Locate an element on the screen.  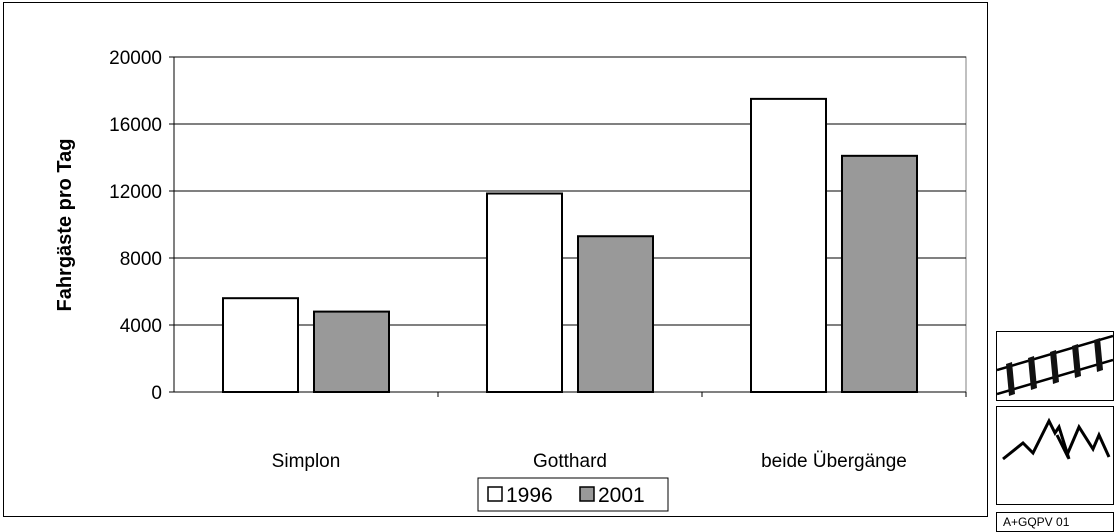
y-axis-label: Fahrgäste pro Tag is located at coordinates (65, 225).